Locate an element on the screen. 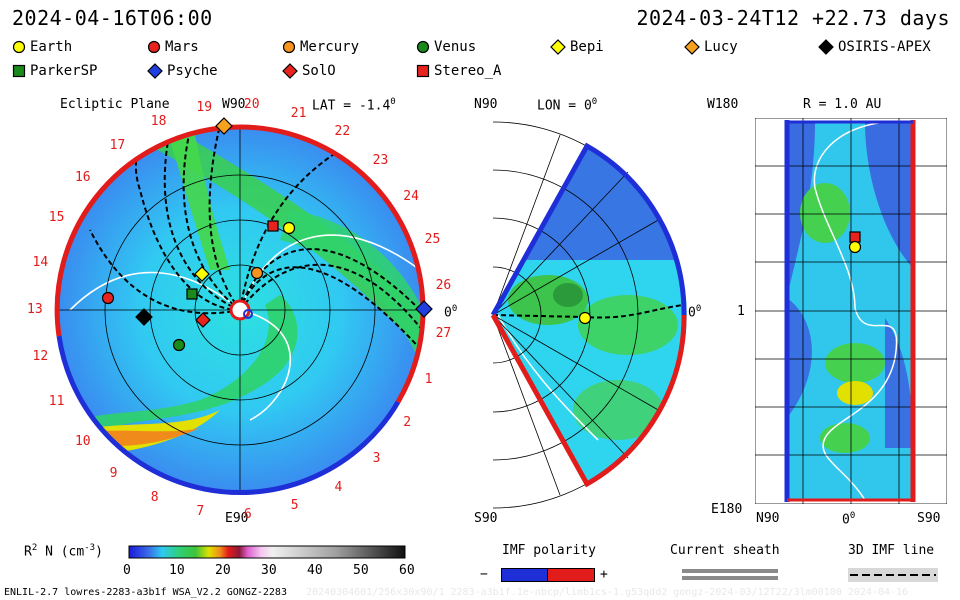  rotation-number: 1 is located at coordinates (428, 380).